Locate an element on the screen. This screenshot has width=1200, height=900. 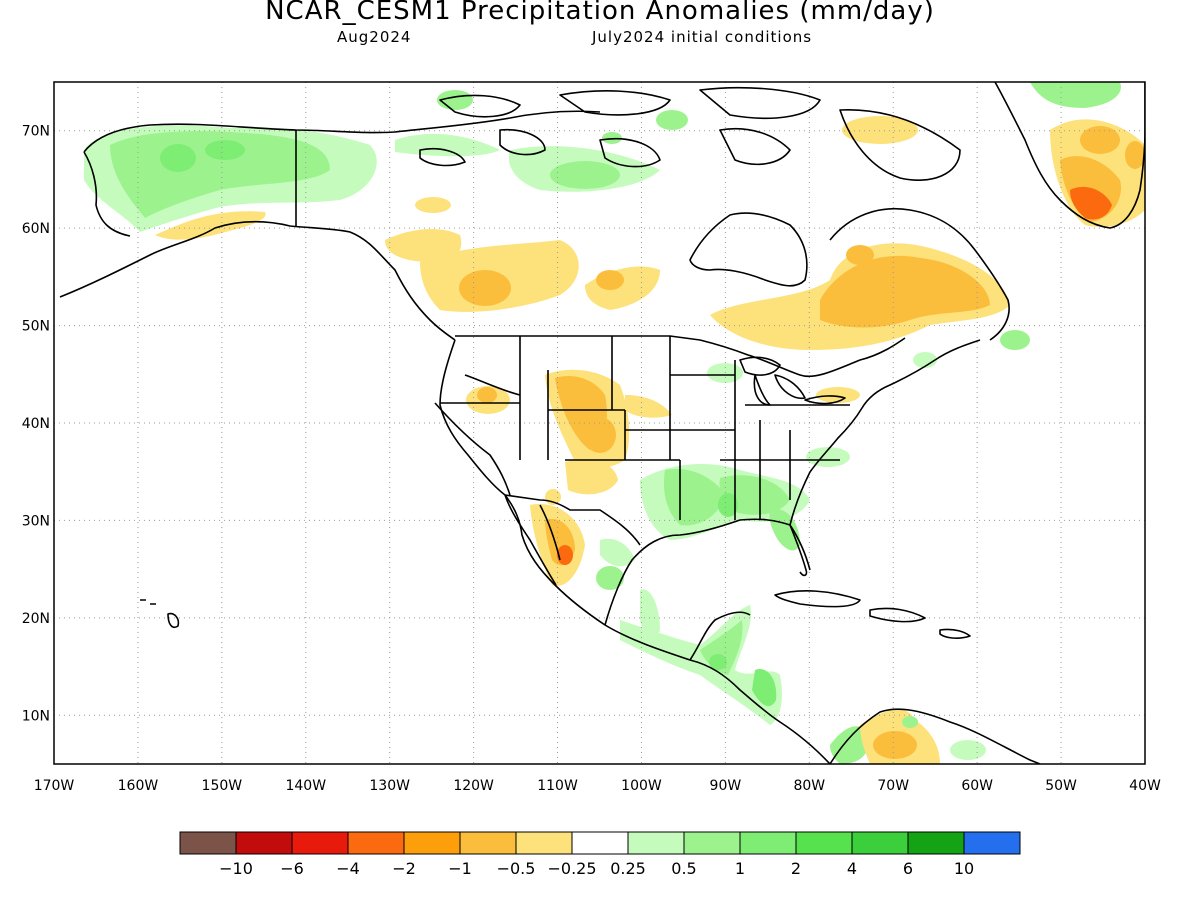
lon-label: 140W is located at coordinates (305, 786).